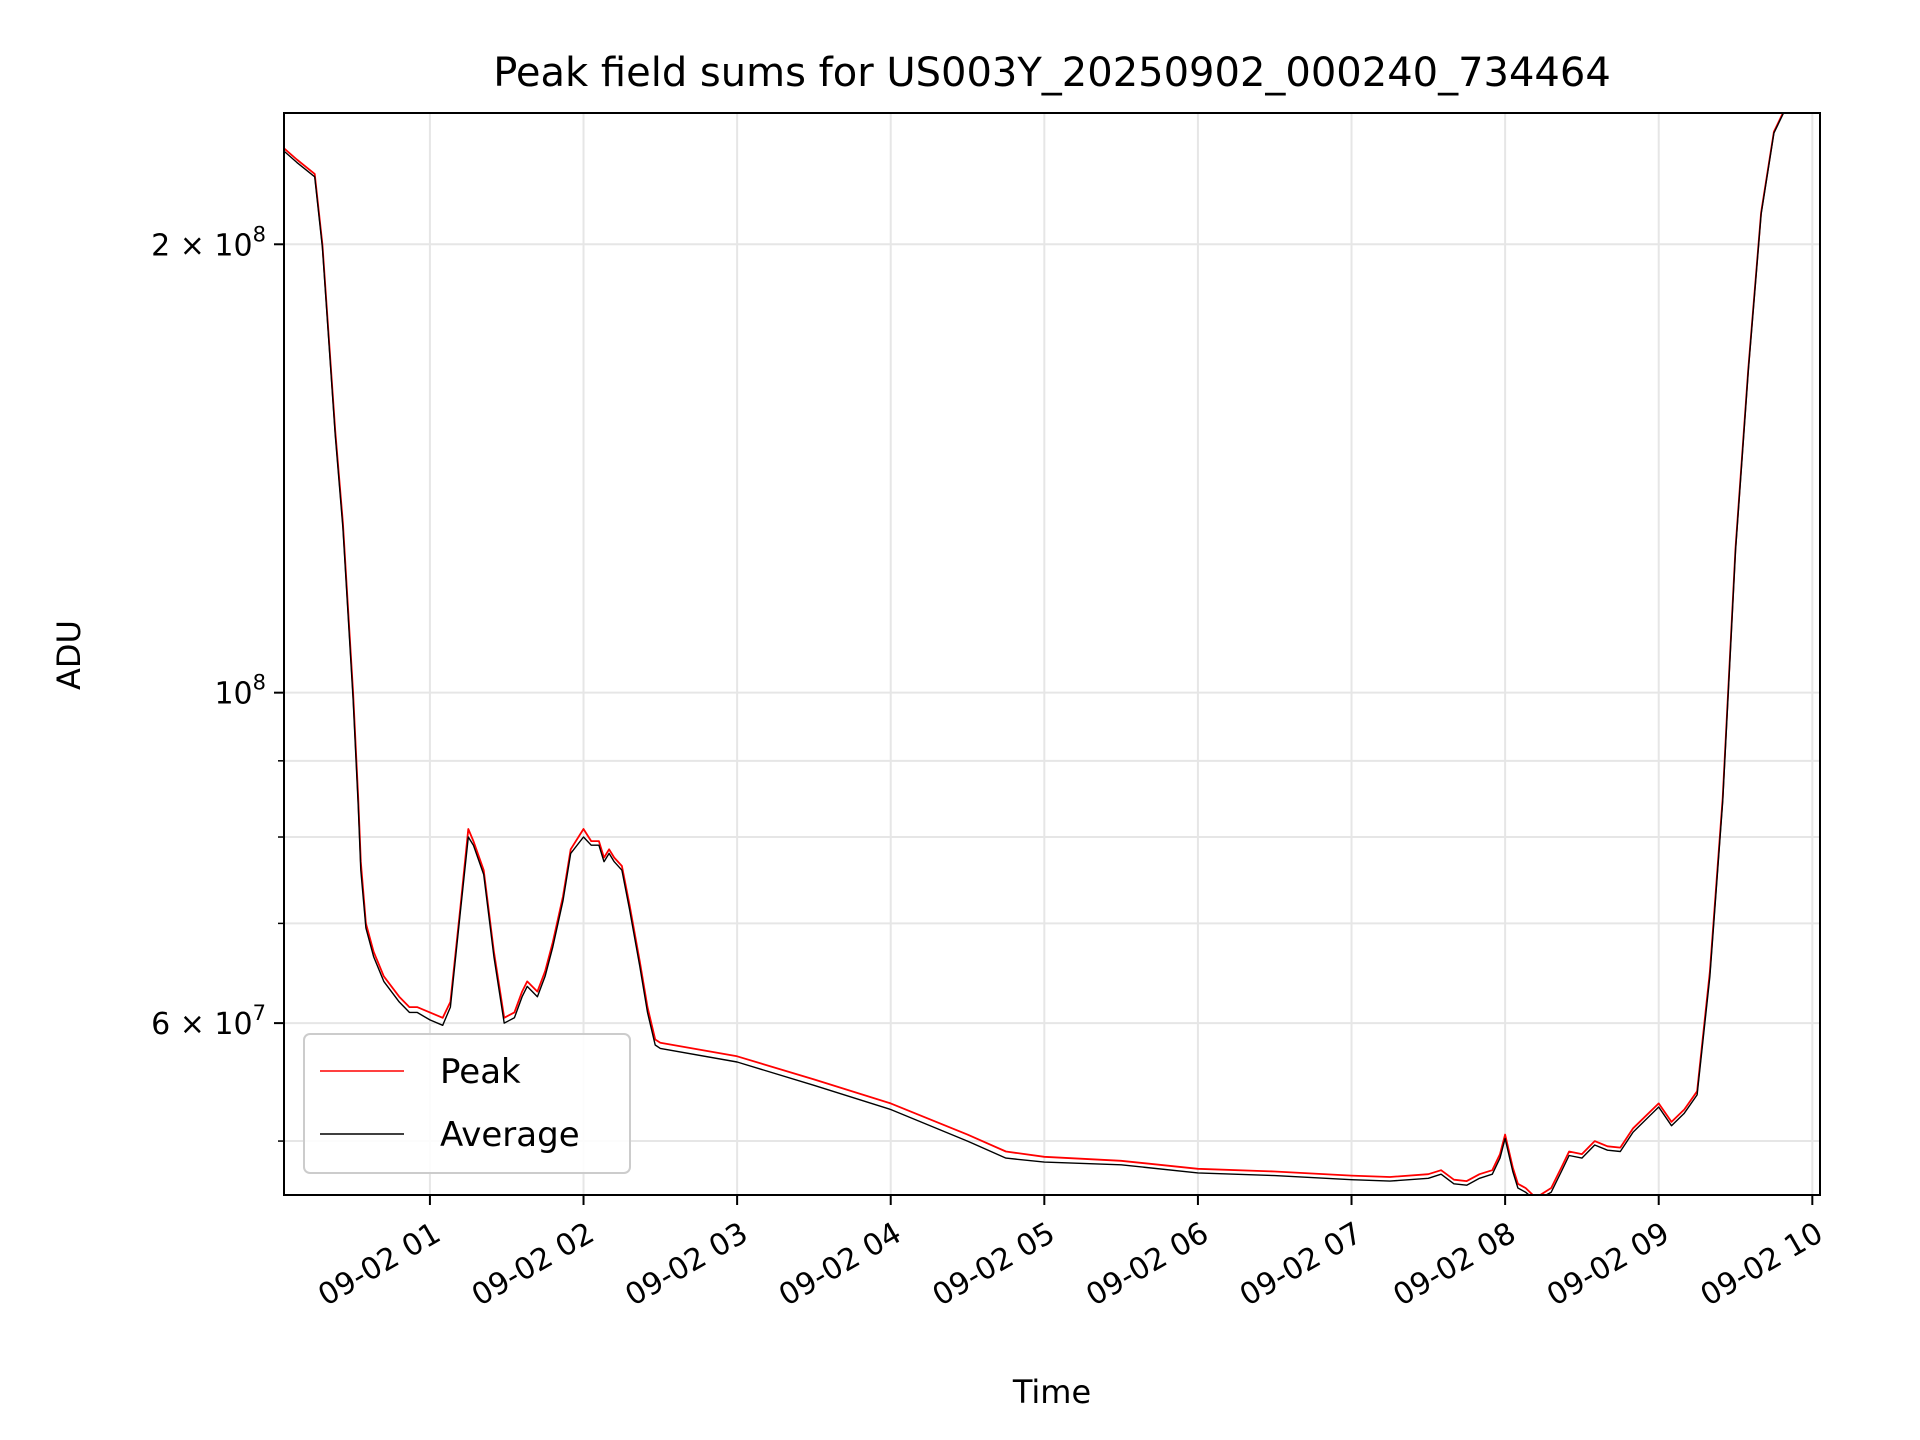  What do you see at coordinates (208, 242) in the screenshot?
I see `y-tick-label: 2 × 108` at bounding box center [208, 242].